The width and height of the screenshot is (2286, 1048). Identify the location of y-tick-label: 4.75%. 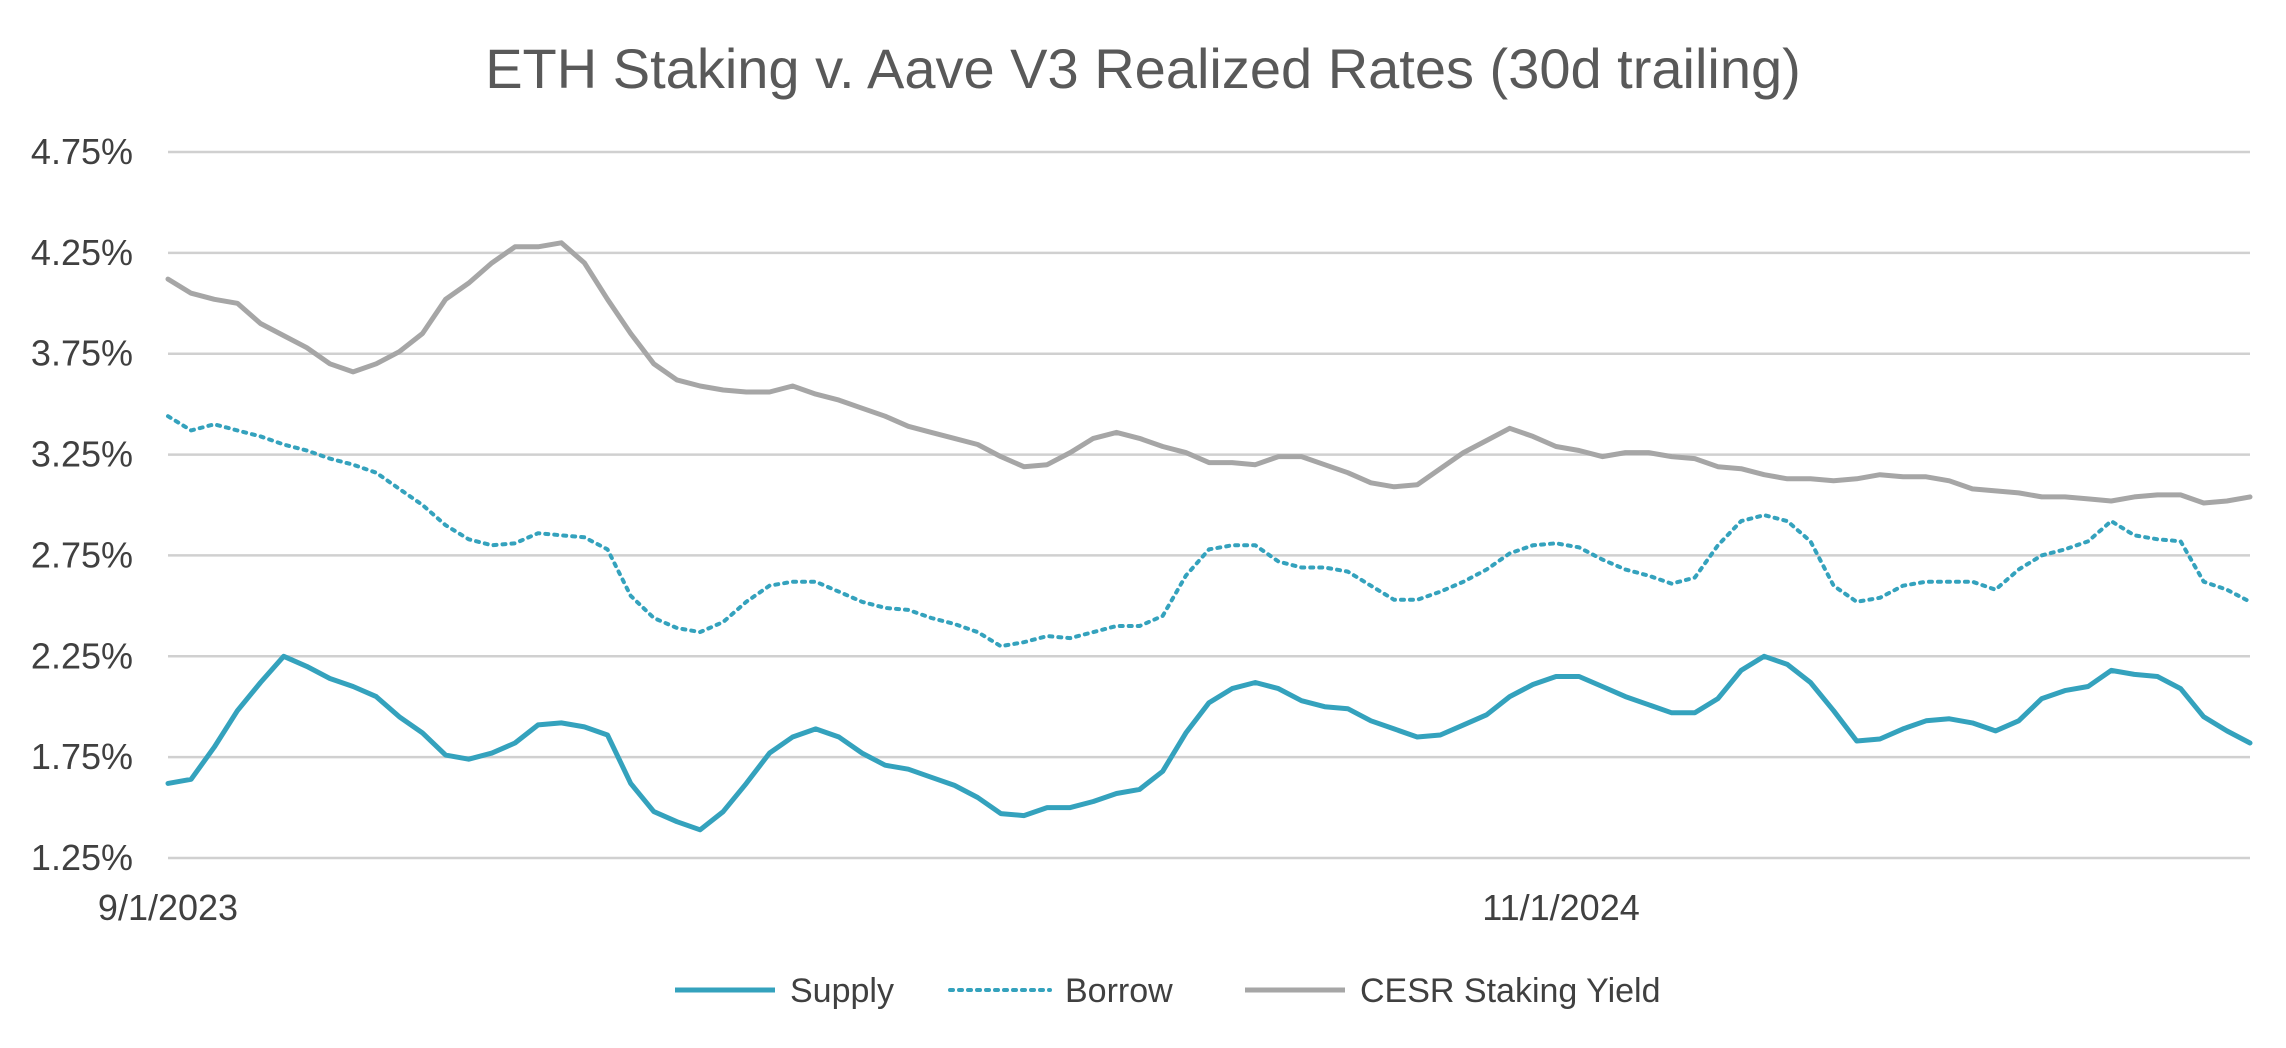
(82, 151).